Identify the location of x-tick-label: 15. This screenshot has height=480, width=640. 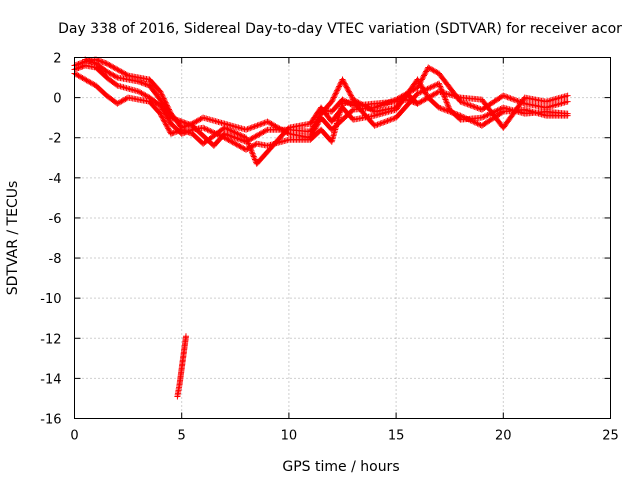
(396, 436).